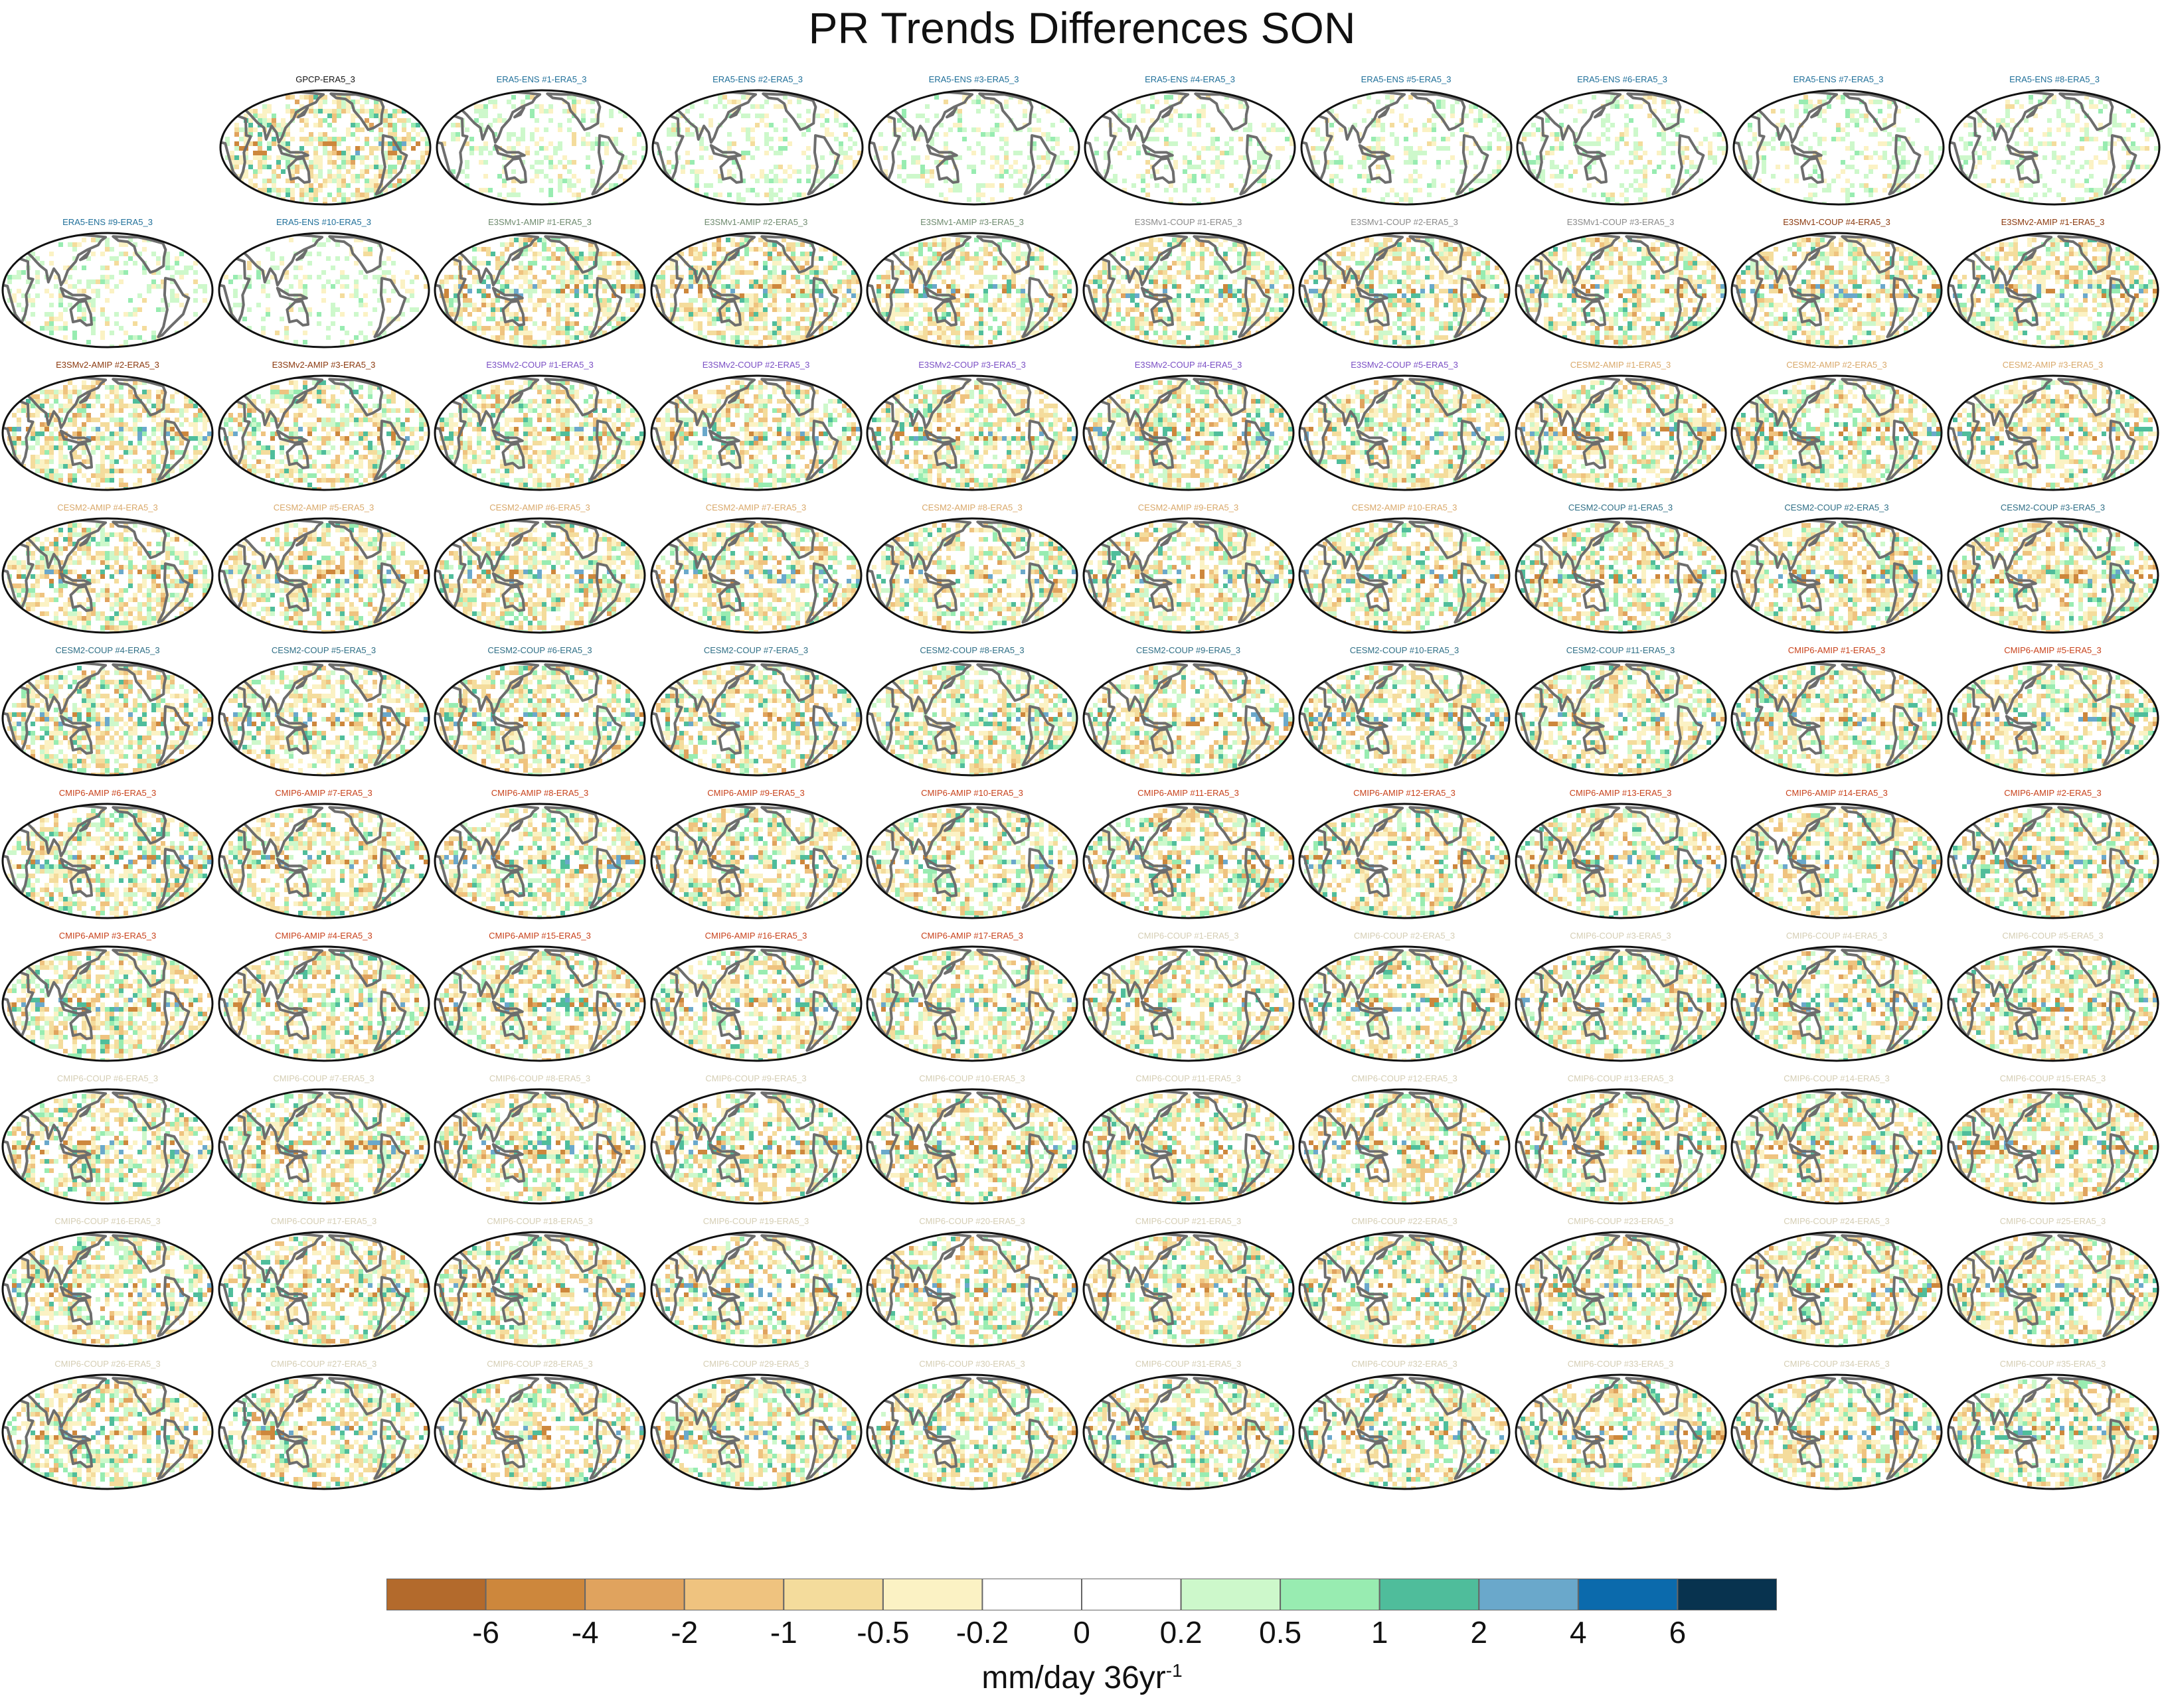 This screenshot has height=1708, width=2164. Describe the element at coordinates (1620, 793) in the screenshot. I see `panel-title: CMIP6-AMIP #13-ERA5_3` at that location.